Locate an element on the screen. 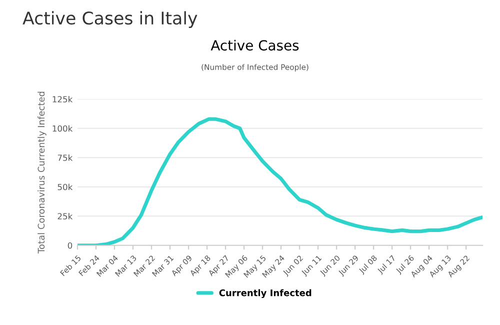 The image size is (500, 325). legend-label: Currently Infected is located at coordinates (265, 293).